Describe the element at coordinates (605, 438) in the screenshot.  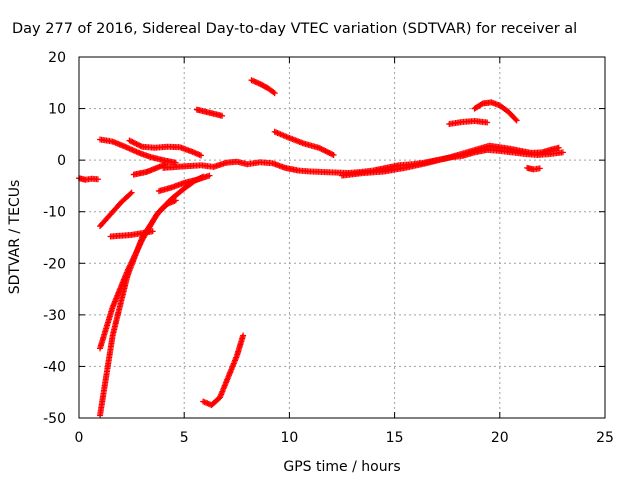
I see `x-tick-label: 25` at that location.